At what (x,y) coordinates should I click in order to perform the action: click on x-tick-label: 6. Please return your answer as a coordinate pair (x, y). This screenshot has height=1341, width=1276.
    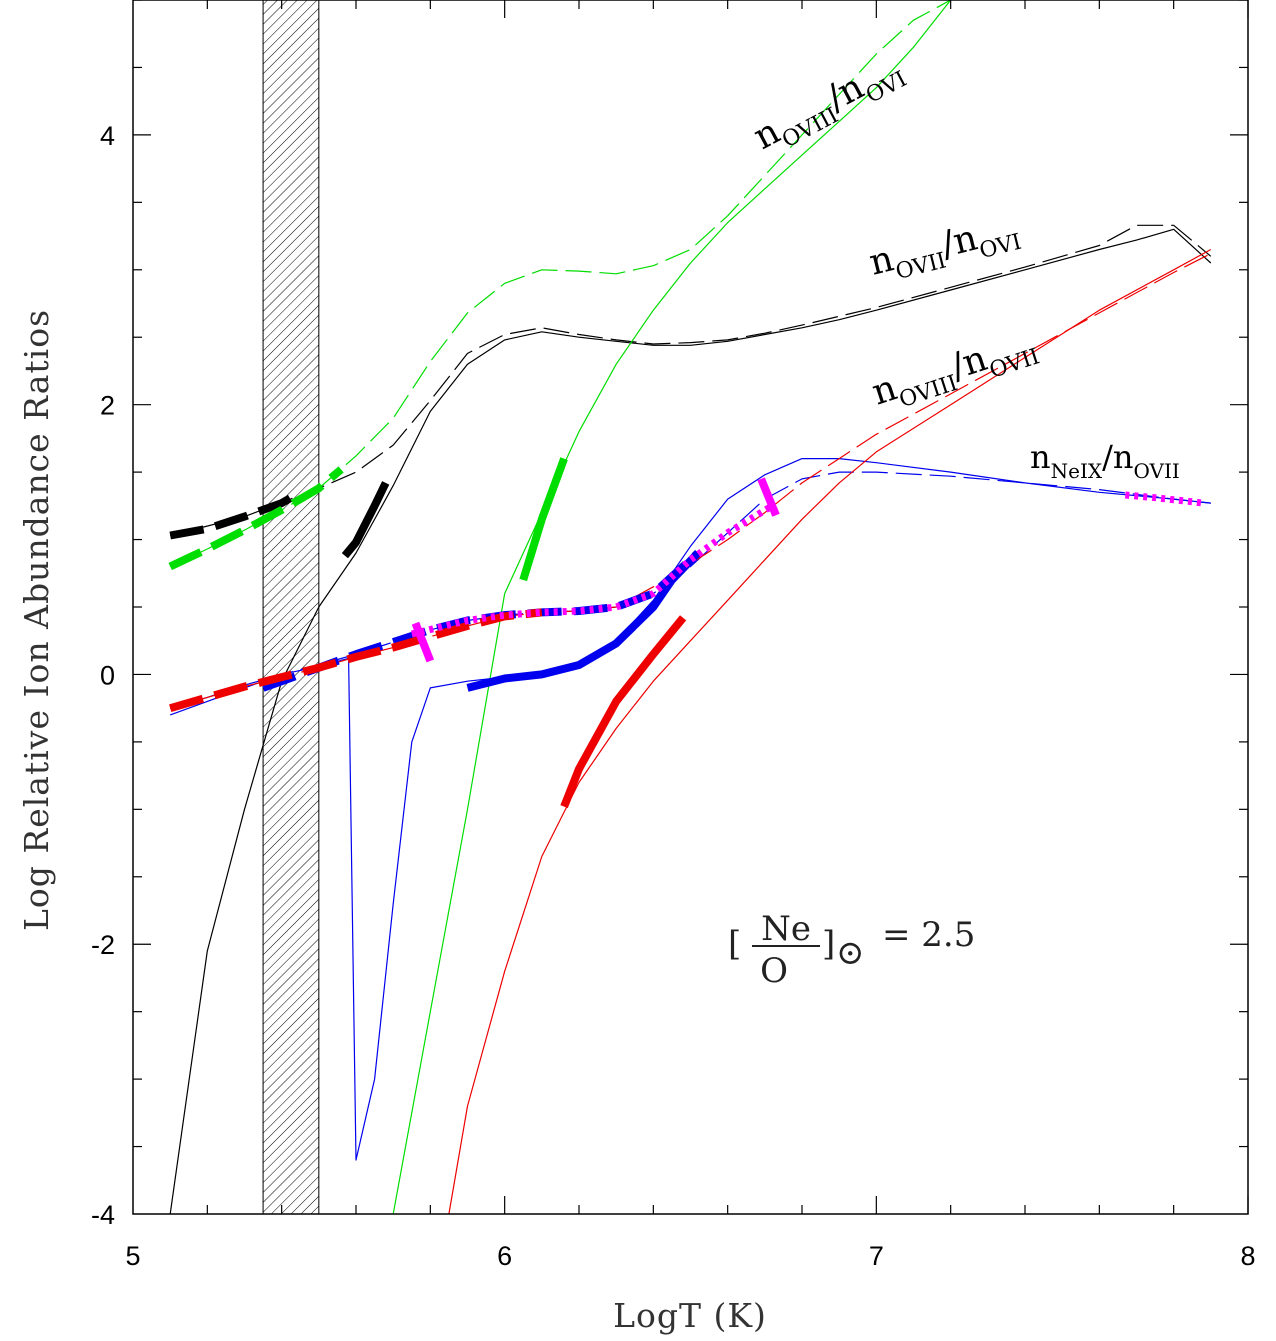
    Looking at the image, I should click on (504, 1256).